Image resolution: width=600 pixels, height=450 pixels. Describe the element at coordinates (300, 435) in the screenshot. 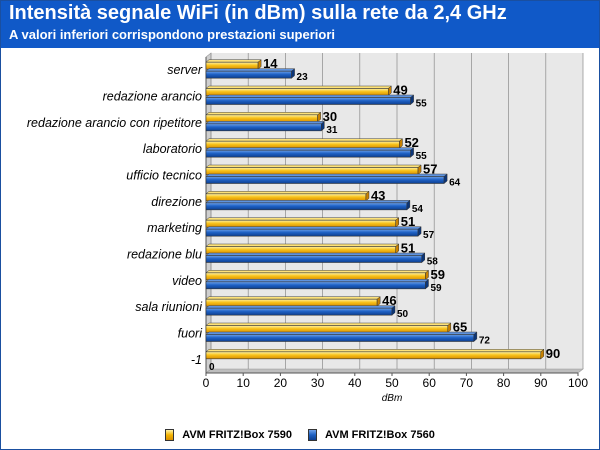

I see `chart-legend: AVM FRITZ!Box 7590 AVM FRITZ!Box 7560` at that location.